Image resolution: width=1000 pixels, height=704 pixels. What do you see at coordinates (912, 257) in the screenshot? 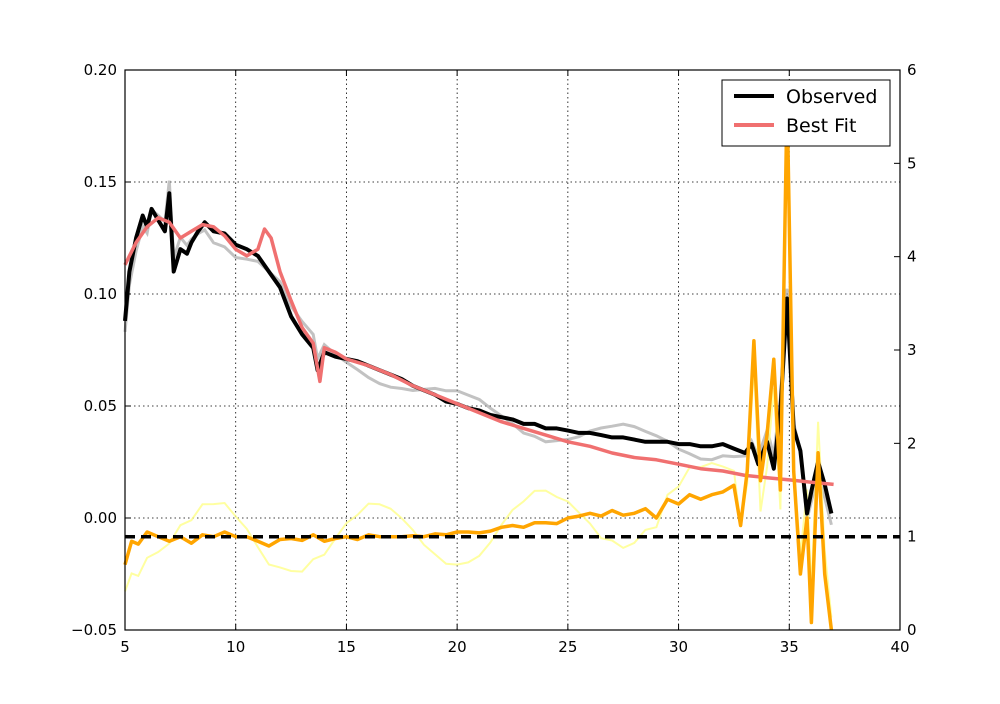
I see `y2-tick-label: 4` at bounding box center [912, 257].